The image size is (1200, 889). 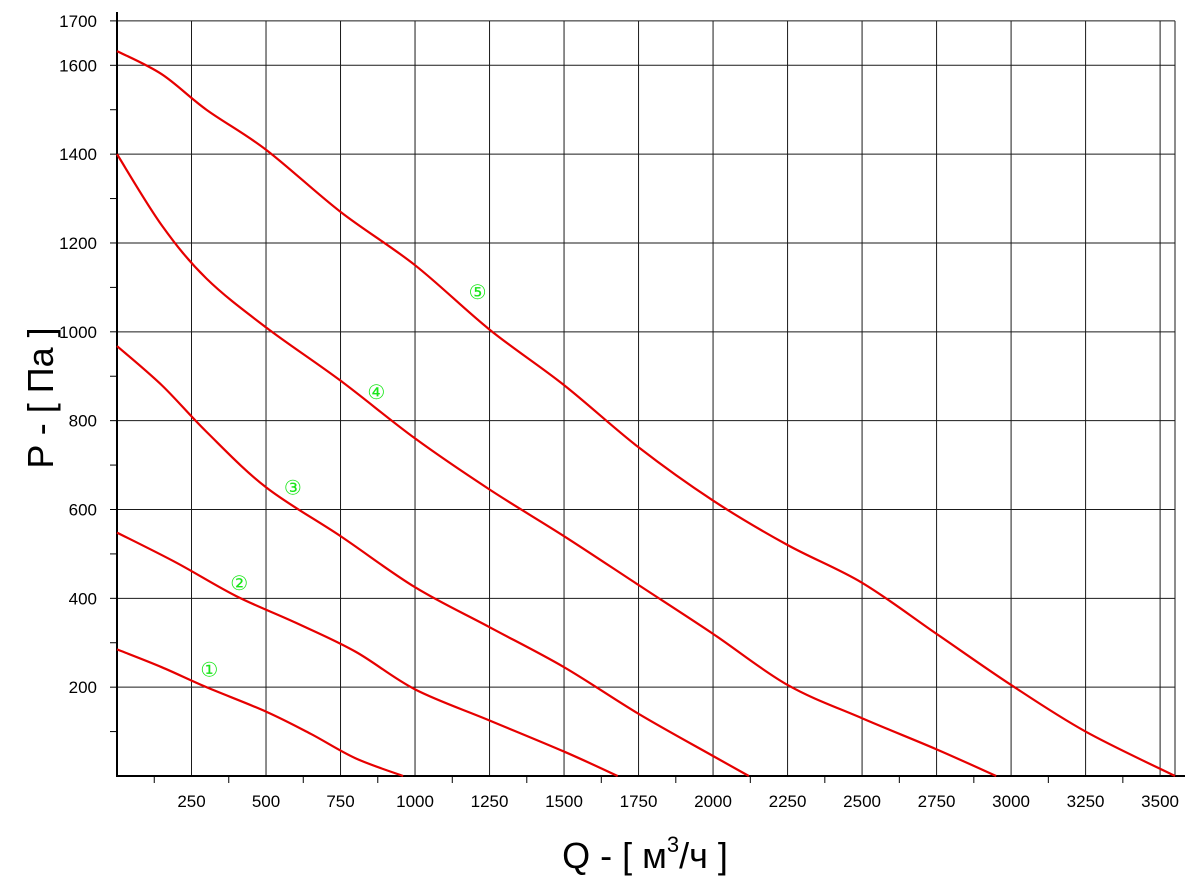 What do you see at coordinates (490, 801) in the screenshot?
I see `x-tick-label-1250: 1250` at bounding box center [490, 801].